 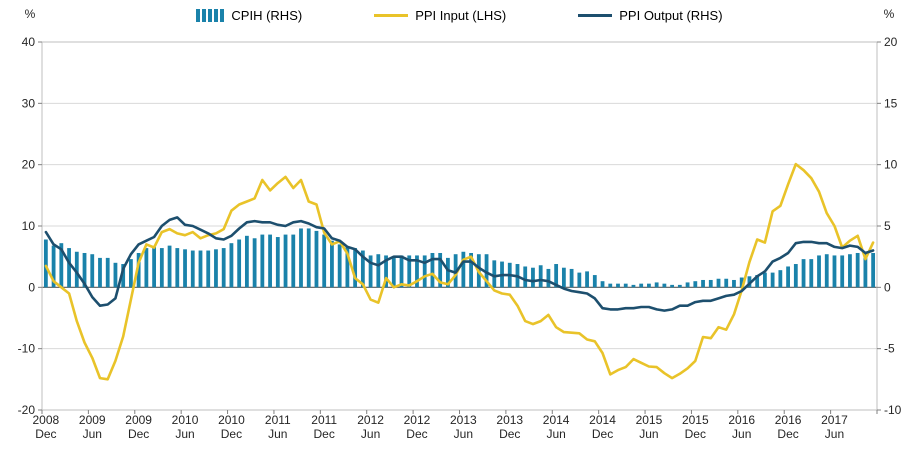 I want to click on svg-text: 2008, so click(x=46, y=420).